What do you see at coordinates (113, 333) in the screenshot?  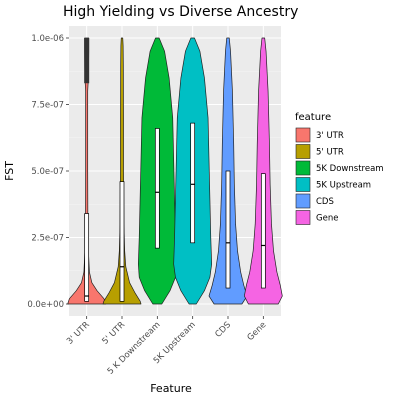 I see `x-tick-label: 5' UTR` at bounding box center [113, 333].